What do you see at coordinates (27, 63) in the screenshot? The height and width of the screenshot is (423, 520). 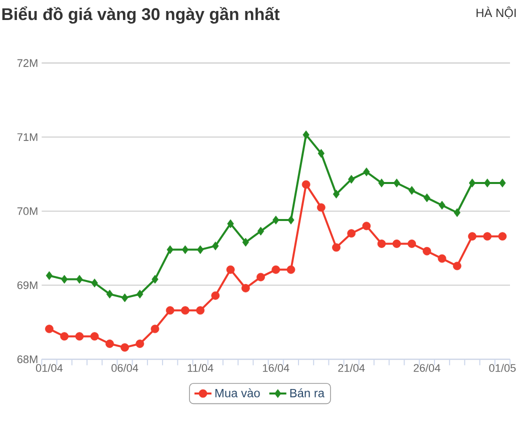 I see `y-tick-label: 72M` at bounding box center [27, 63].